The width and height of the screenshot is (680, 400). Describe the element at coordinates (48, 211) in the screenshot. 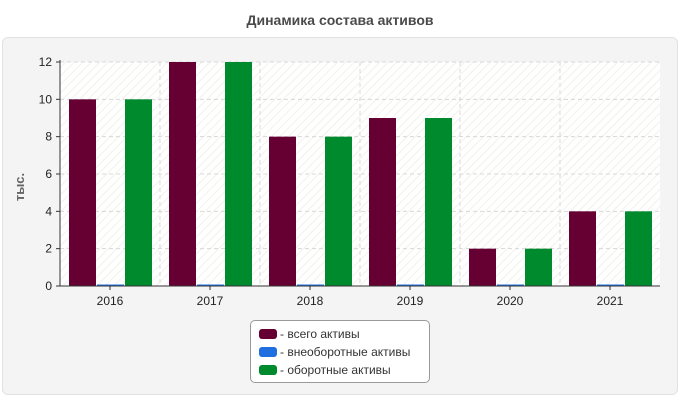

I see `y-tick-label: 4` at that location.